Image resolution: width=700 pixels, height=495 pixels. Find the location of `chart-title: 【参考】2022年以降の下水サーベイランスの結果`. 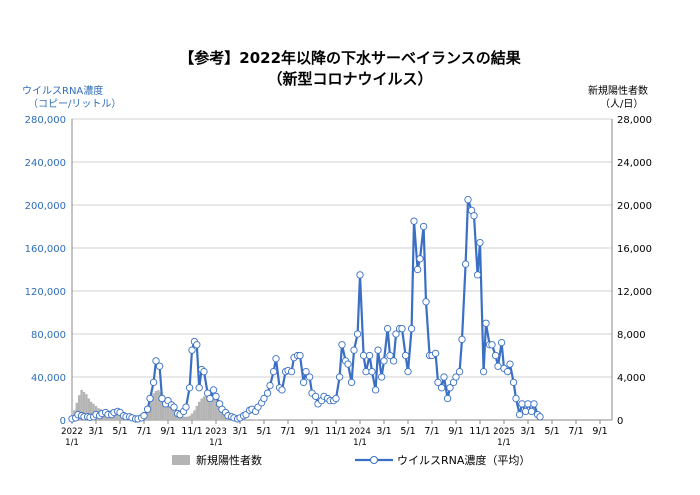

chart-title: 【参考】2022年以降の下水サーベイランスの結果 is located at coordinates (350, 58).